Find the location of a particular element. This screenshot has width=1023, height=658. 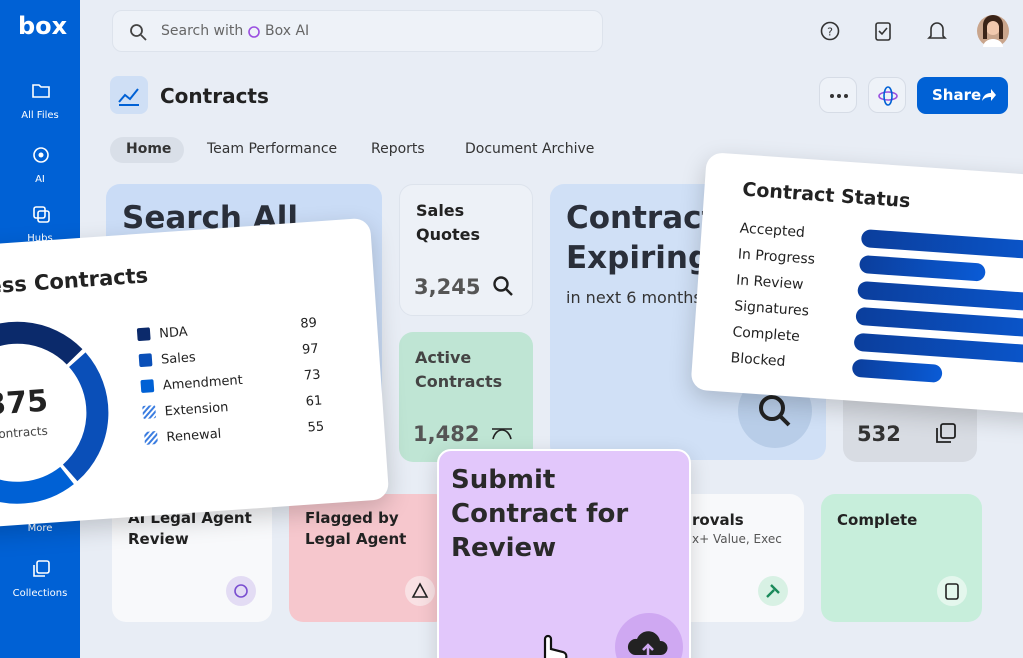

help-icon: ? is located at coordinates (830, 31).